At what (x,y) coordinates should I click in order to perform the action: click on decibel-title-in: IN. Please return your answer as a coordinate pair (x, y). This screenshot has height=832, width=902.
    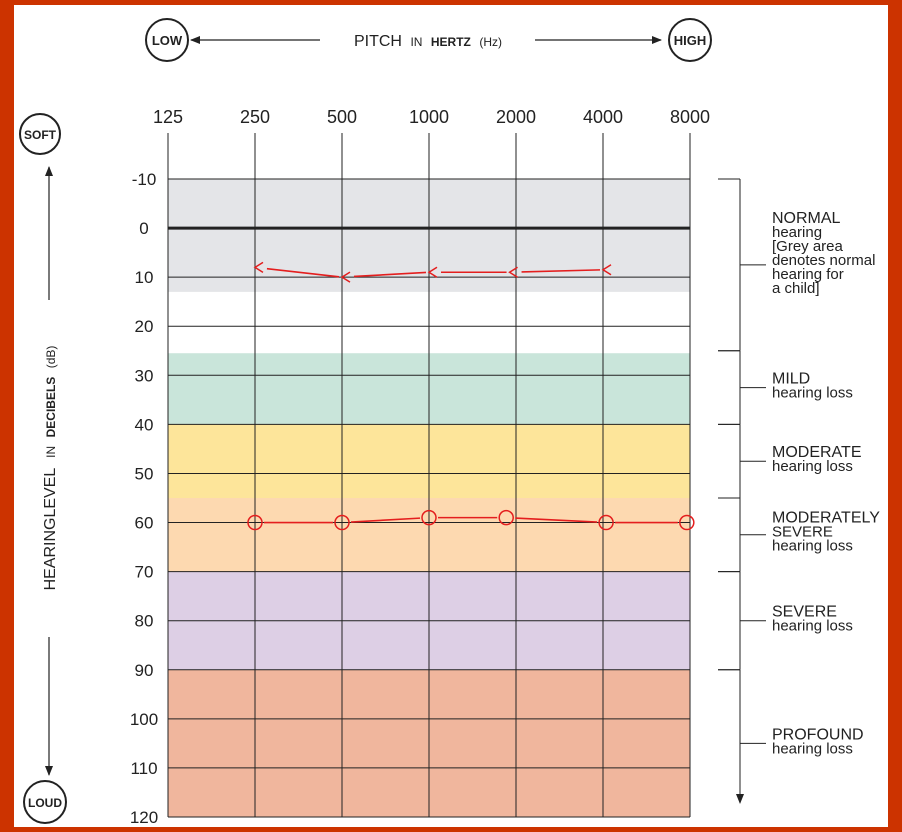
    Looking at the image, I should click on (51, 452).